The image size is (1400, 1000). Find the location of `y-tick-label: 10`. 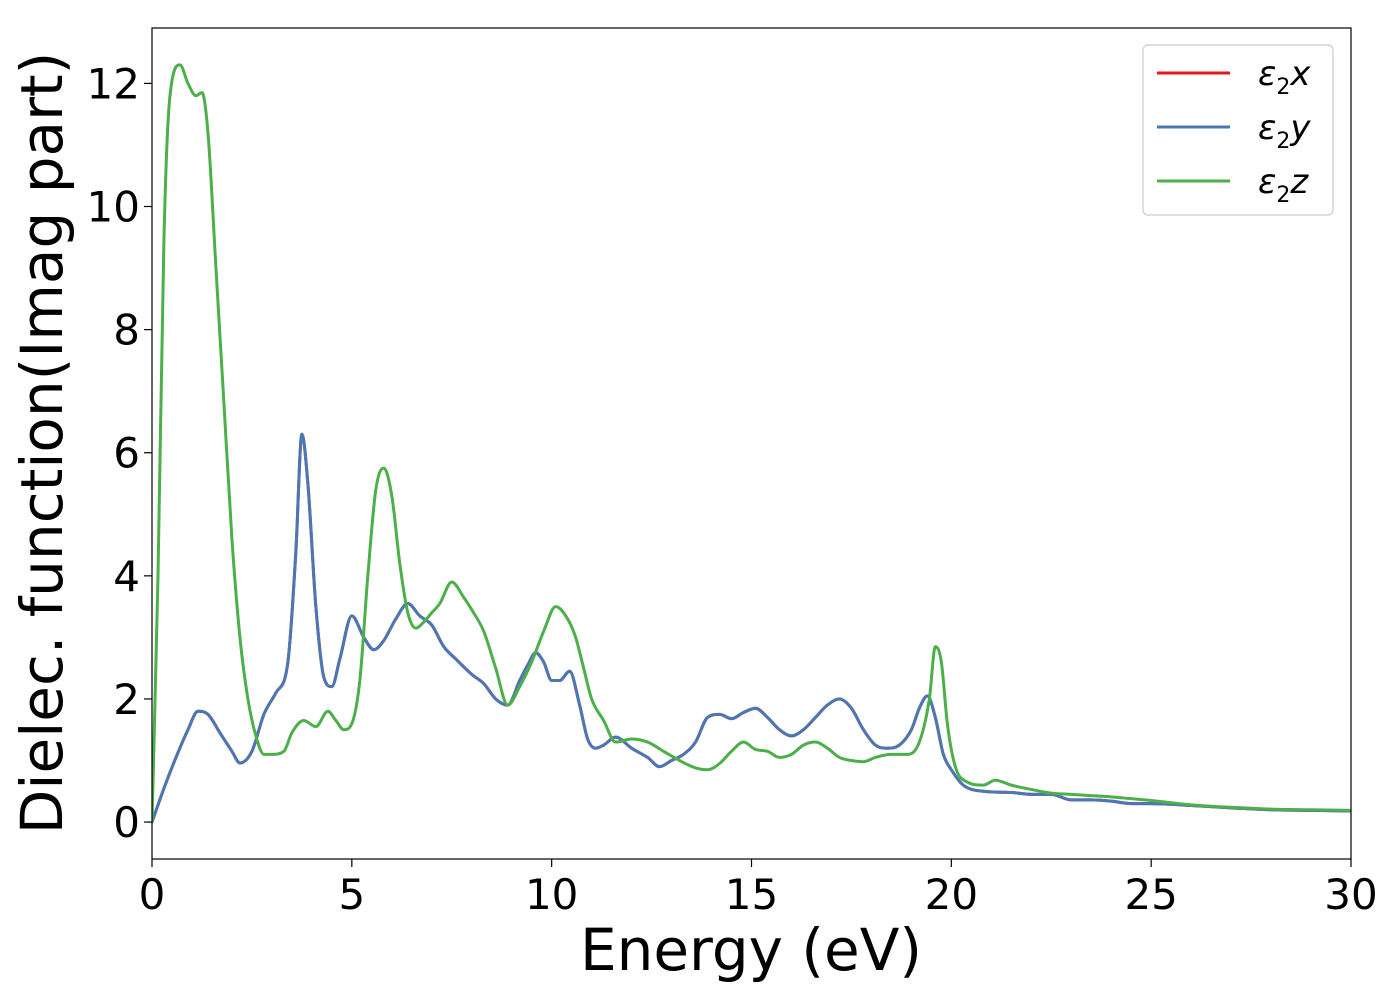

y-tick-label: 10 is located at coordinates (113, 207).